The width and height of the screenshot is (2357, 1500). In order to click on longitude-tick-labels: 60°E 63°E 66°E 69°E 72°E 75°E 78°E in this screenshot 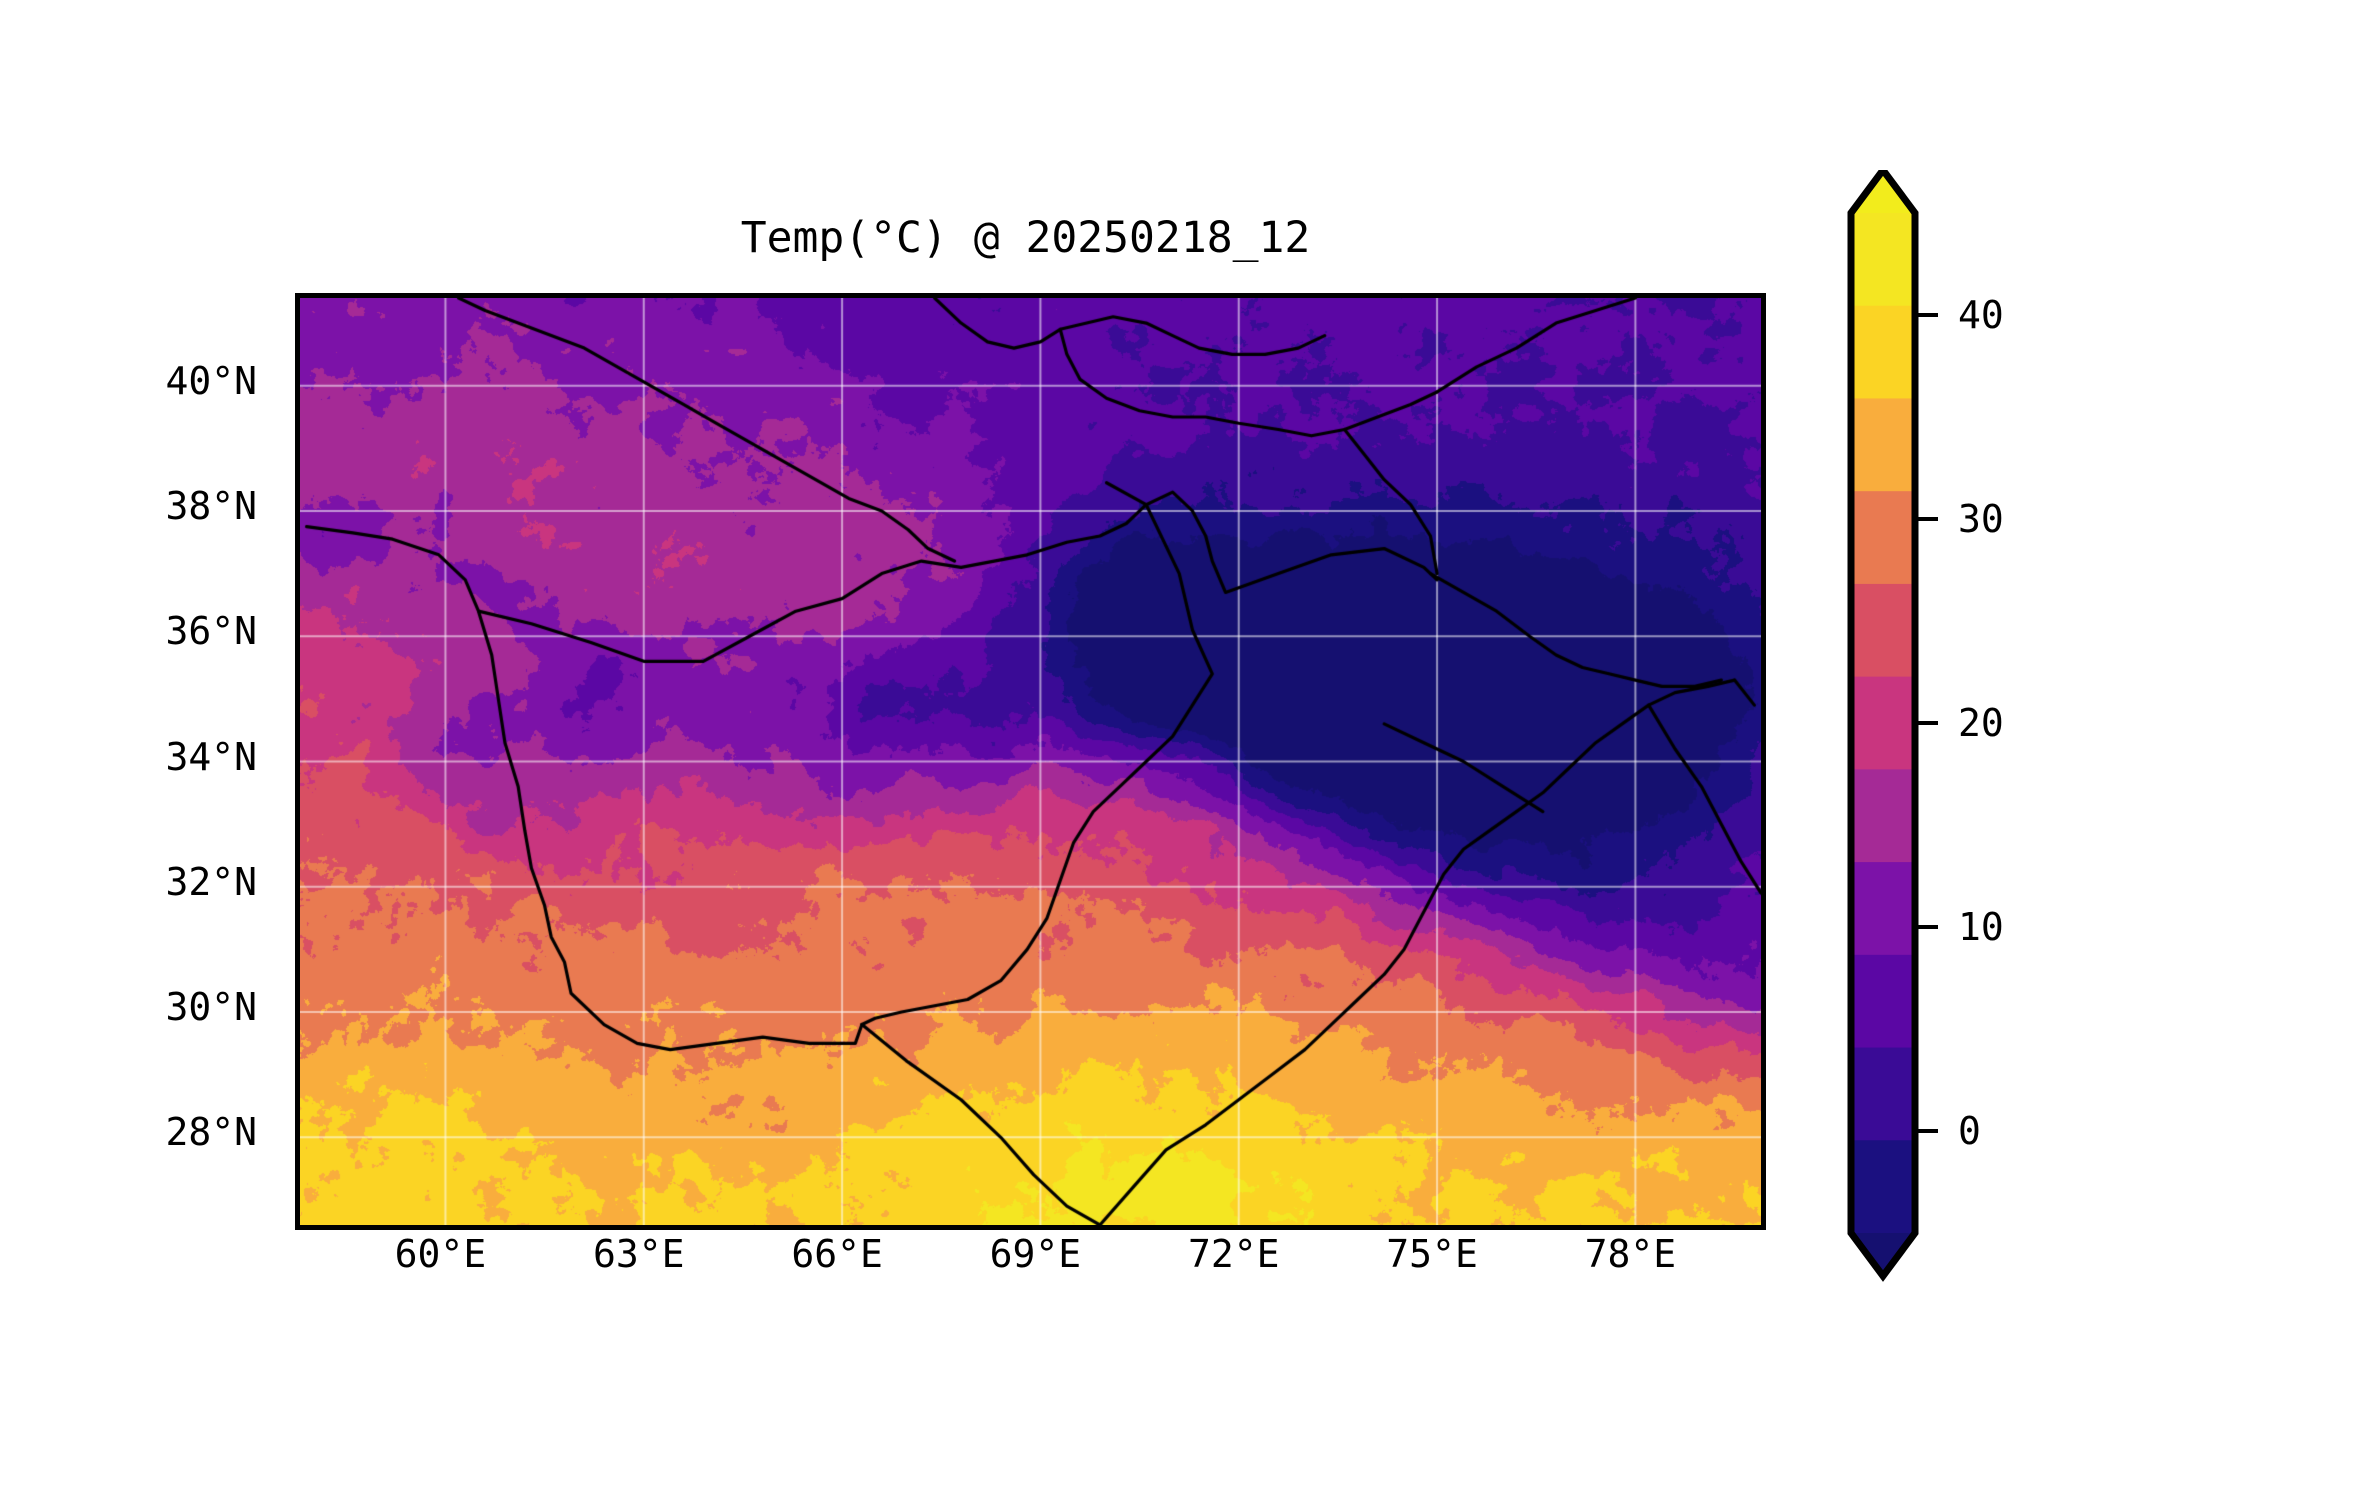, I will do `click(1025, 1262)`.